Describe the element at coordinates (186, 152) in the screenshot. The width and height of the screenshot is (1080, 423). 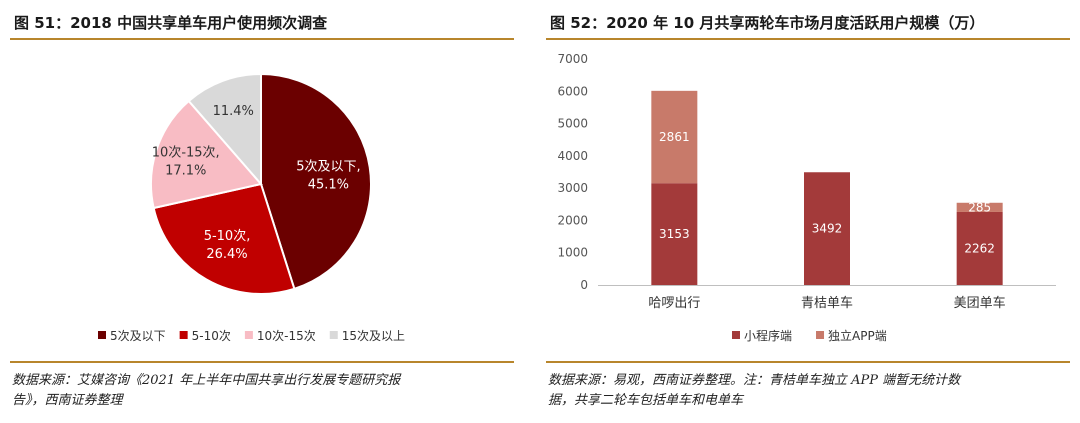
I see `pie-label-2: 10次-15次,` at that location.